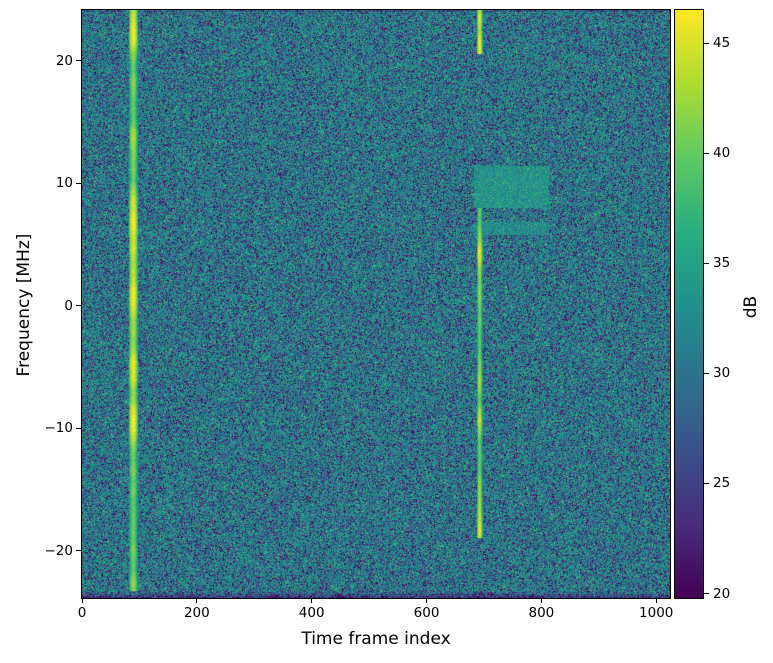  Describe the element at coordinates (59, 550) in the screenshot. I see `y-tick-label: −20` at that location.